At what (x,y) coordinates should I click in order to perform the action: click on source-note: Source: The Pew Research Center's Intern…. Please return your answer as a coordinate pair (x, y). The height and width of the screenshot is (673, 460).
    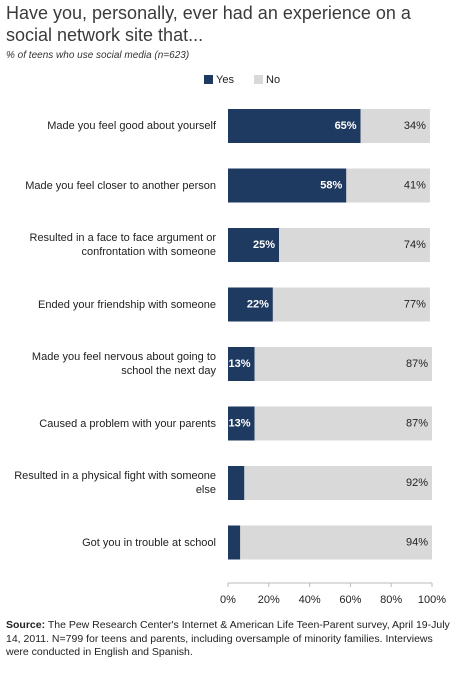
    Looking at the image, I should click on (231, 639).